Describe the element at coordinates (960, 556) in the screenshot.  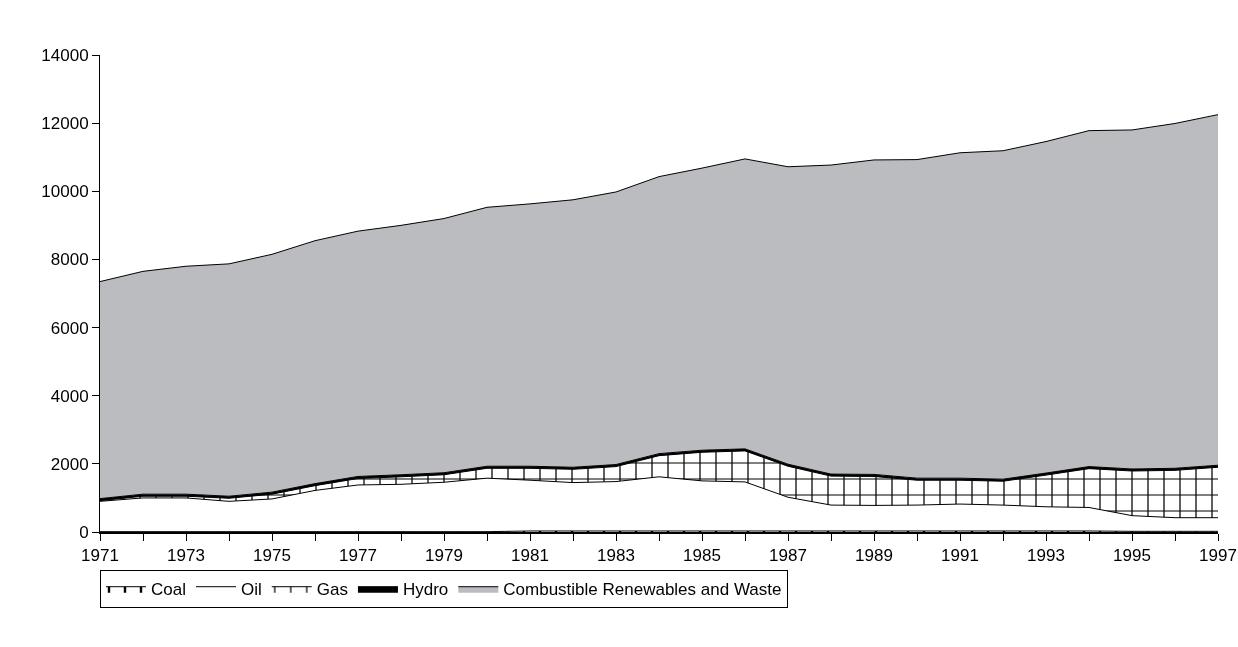
I see `x-tick-label: 1991` at that location.